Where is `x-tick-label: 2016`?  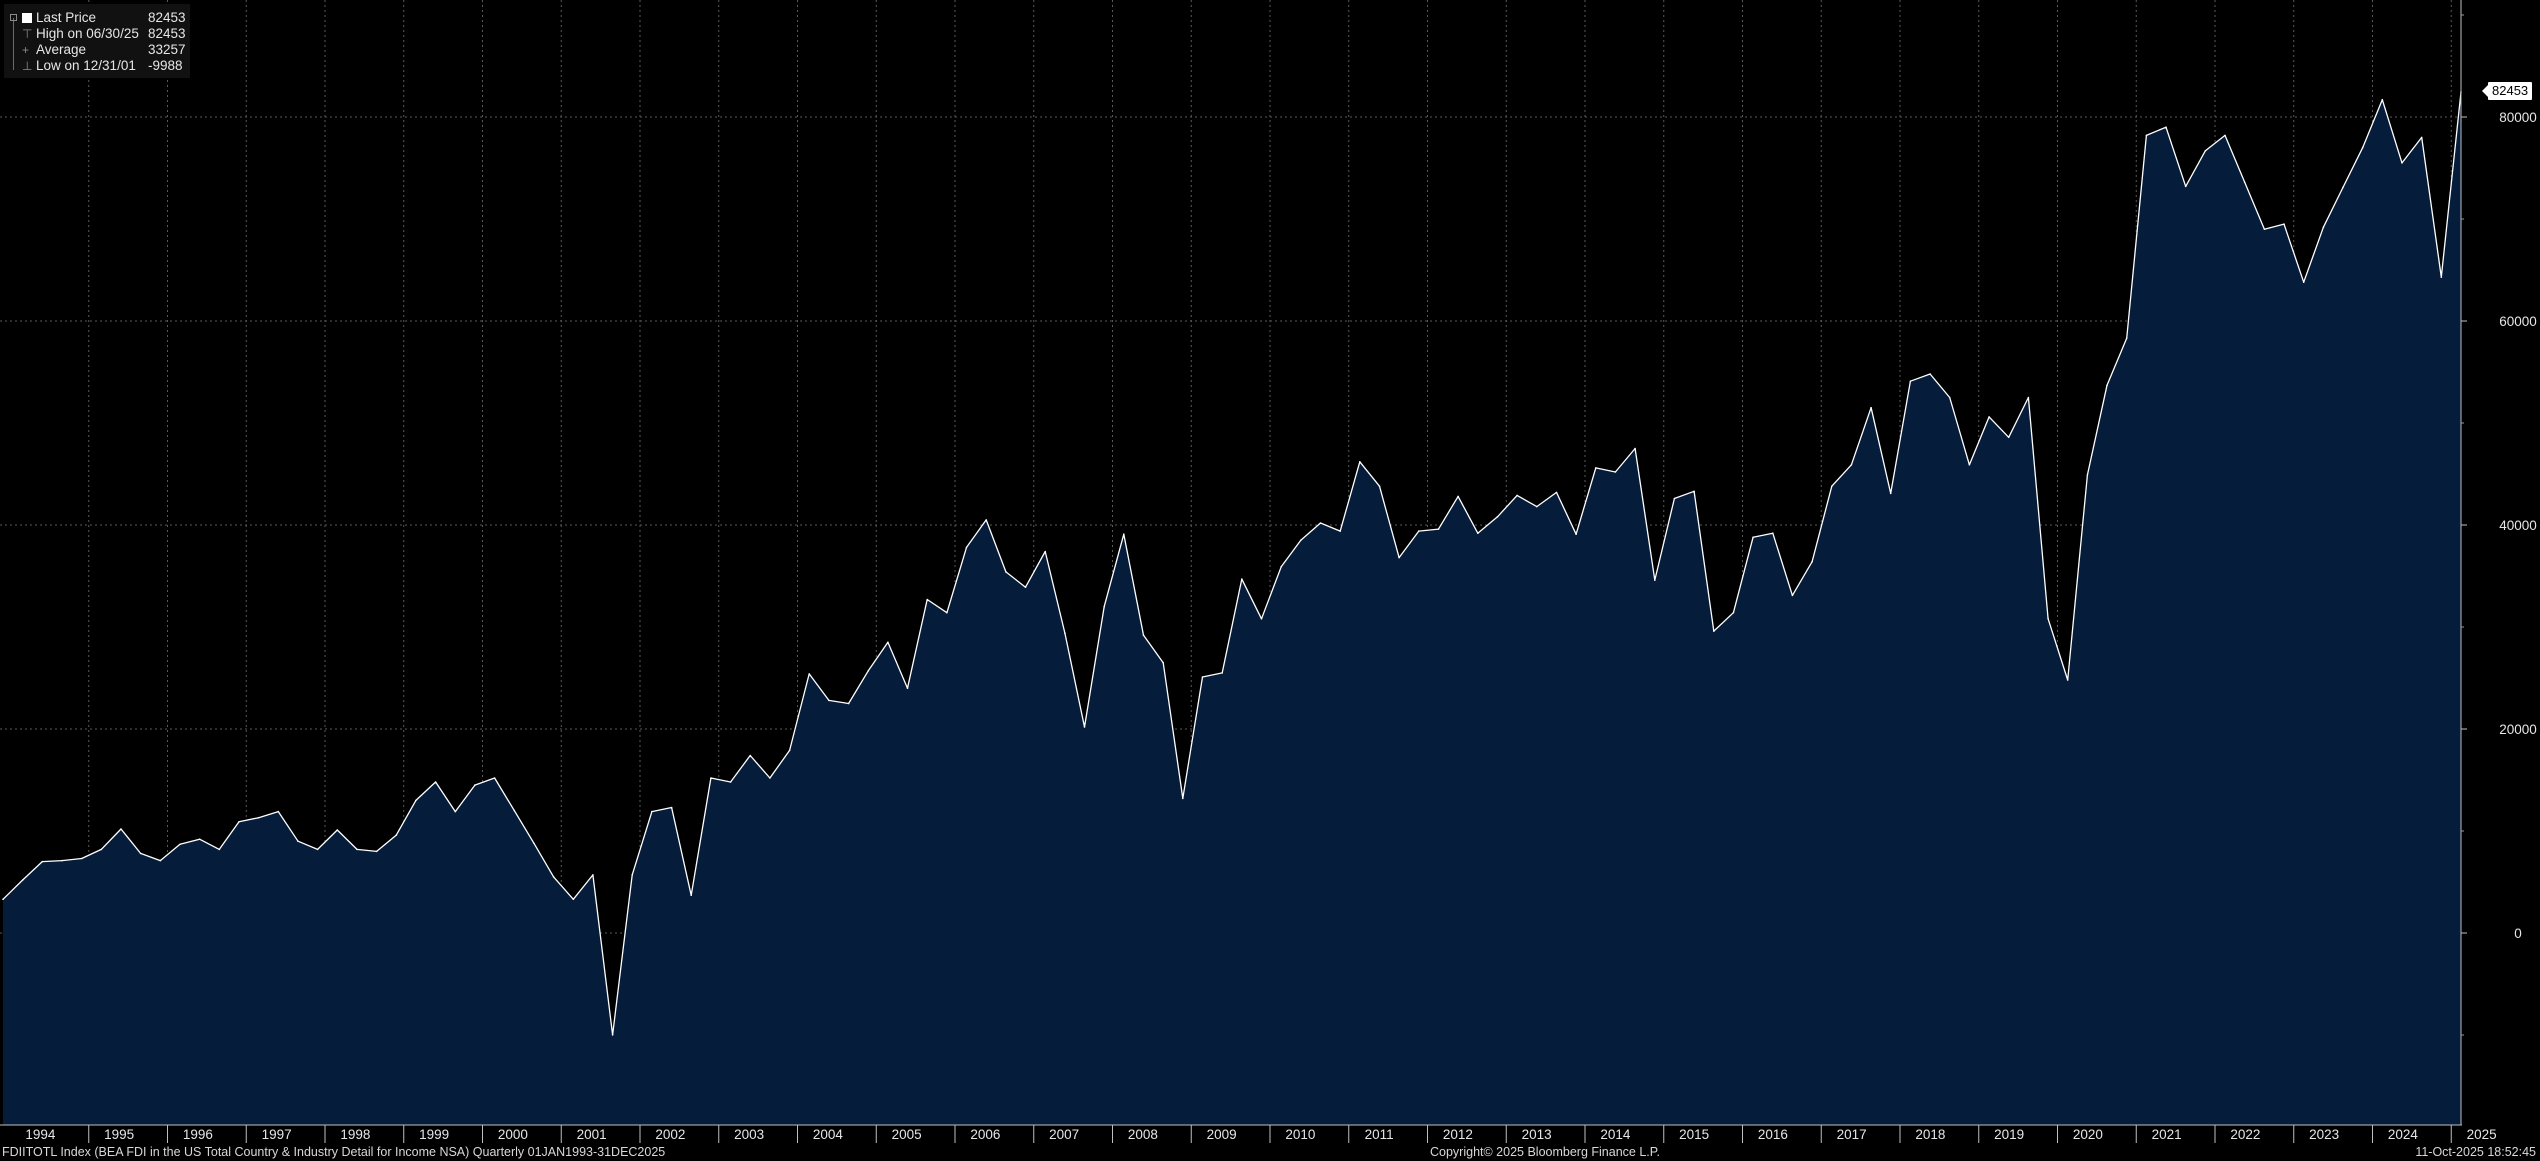 x-tick-label: 2016 is located at coordinates (1773, 1134).